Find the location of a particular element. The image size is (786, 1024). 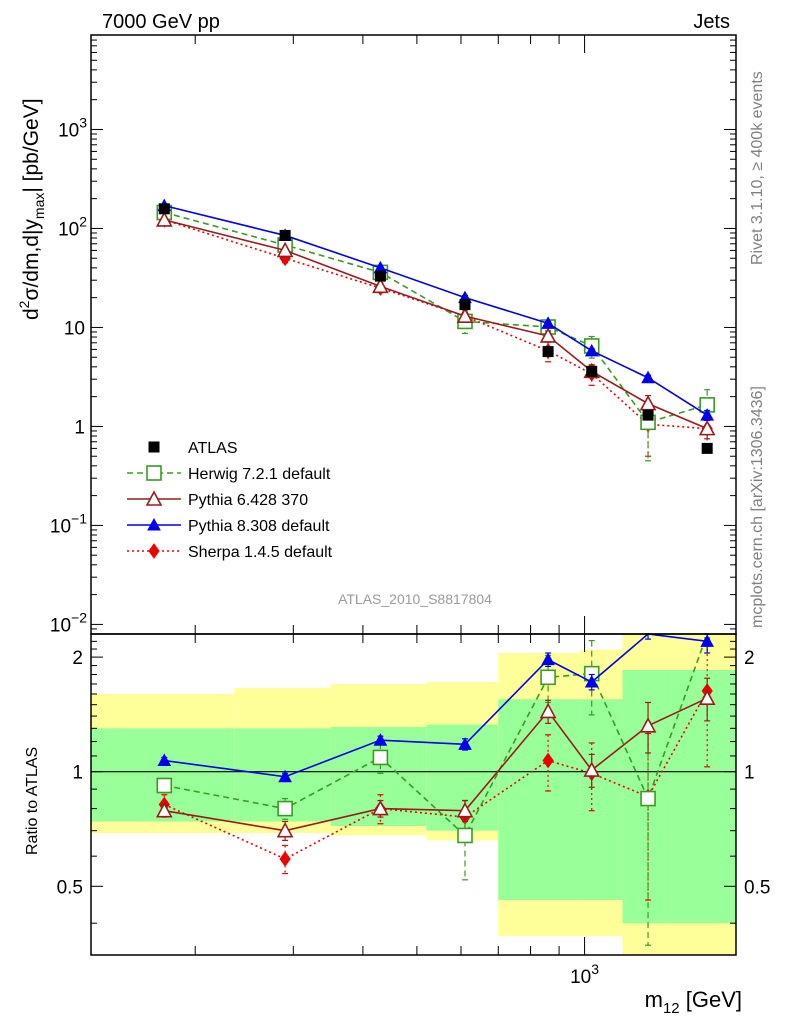

ylabel-sigma: σ/dm,d|y is located at coordinates (31, 260).